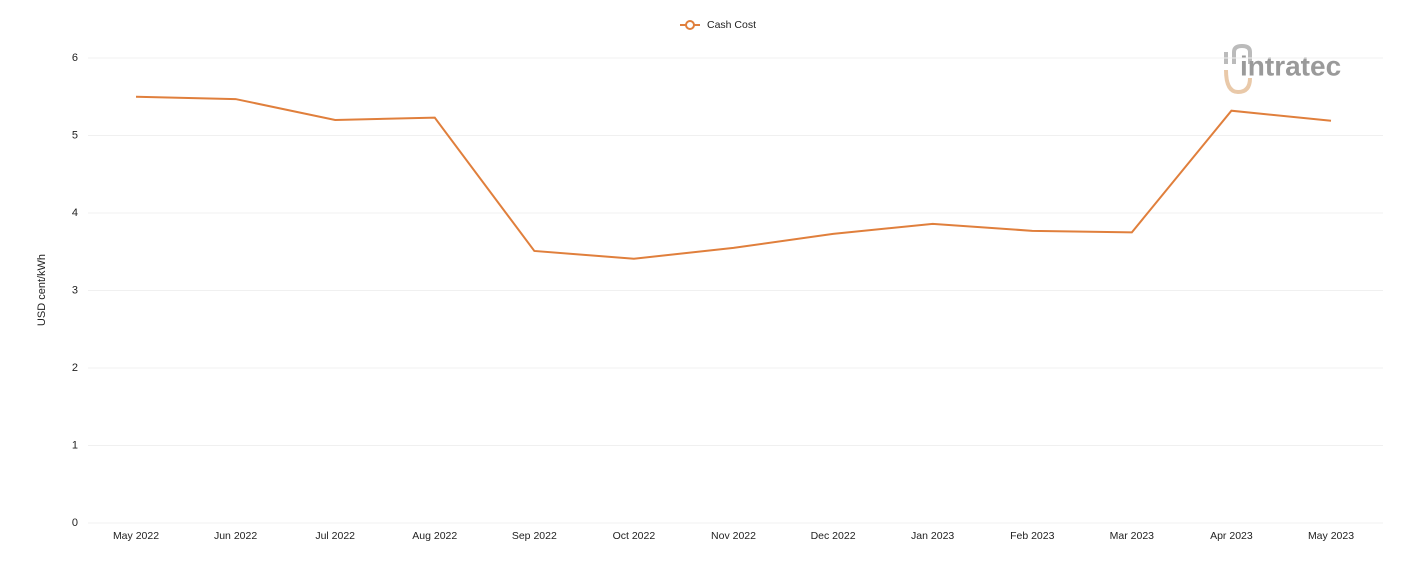  Describe the element at coordinates (136, 536) in the screenshot. I see `x-tick-label: May 2022` at that location.